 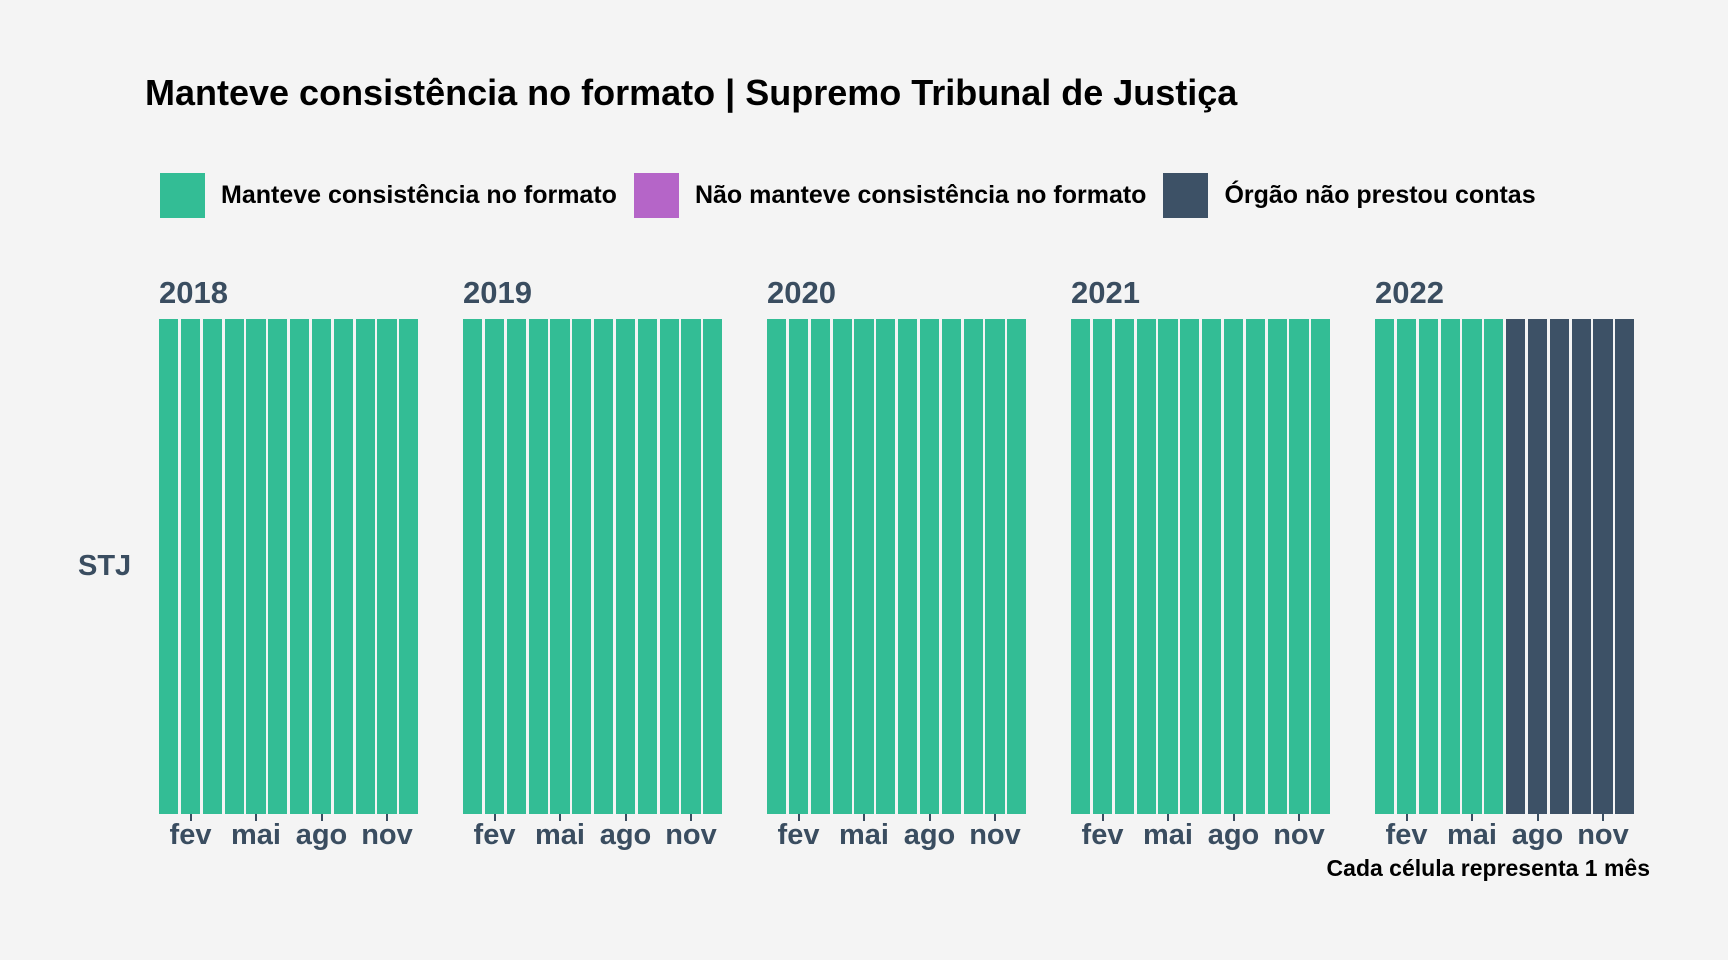 What do you see at coordinates (656, 195) in the screenshot?
I see `legend-swatch-inconsistent` at bounding box center [656, 195].